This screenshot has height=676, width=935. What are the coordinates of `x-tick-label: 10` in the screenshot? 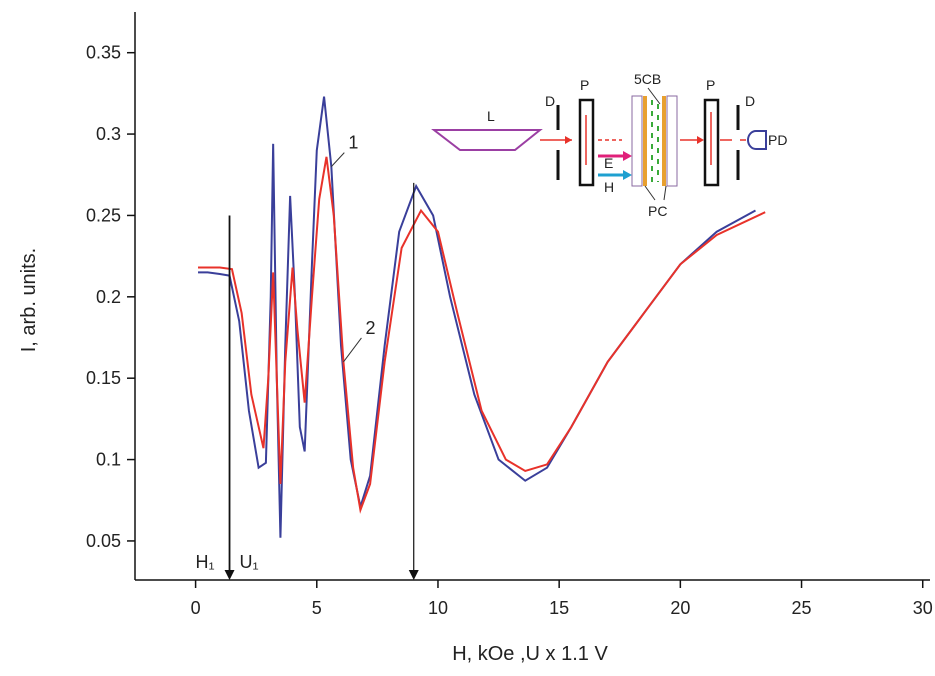 It's located at (438, 608).